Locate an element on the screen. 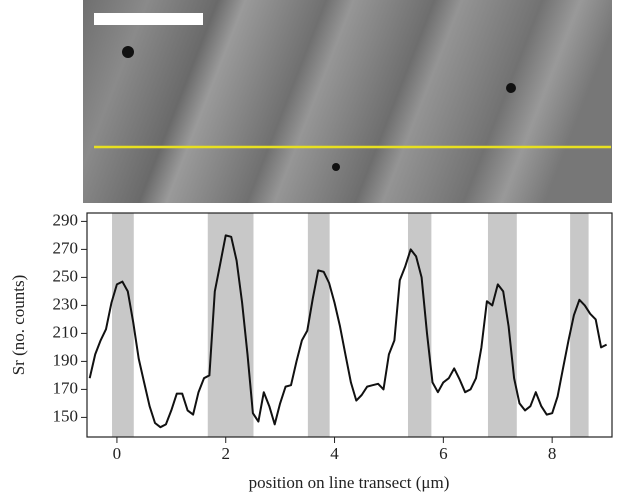 This screenshot has height=496, width=624. y-tick-label: 210 is located at coordinates (66, 331).